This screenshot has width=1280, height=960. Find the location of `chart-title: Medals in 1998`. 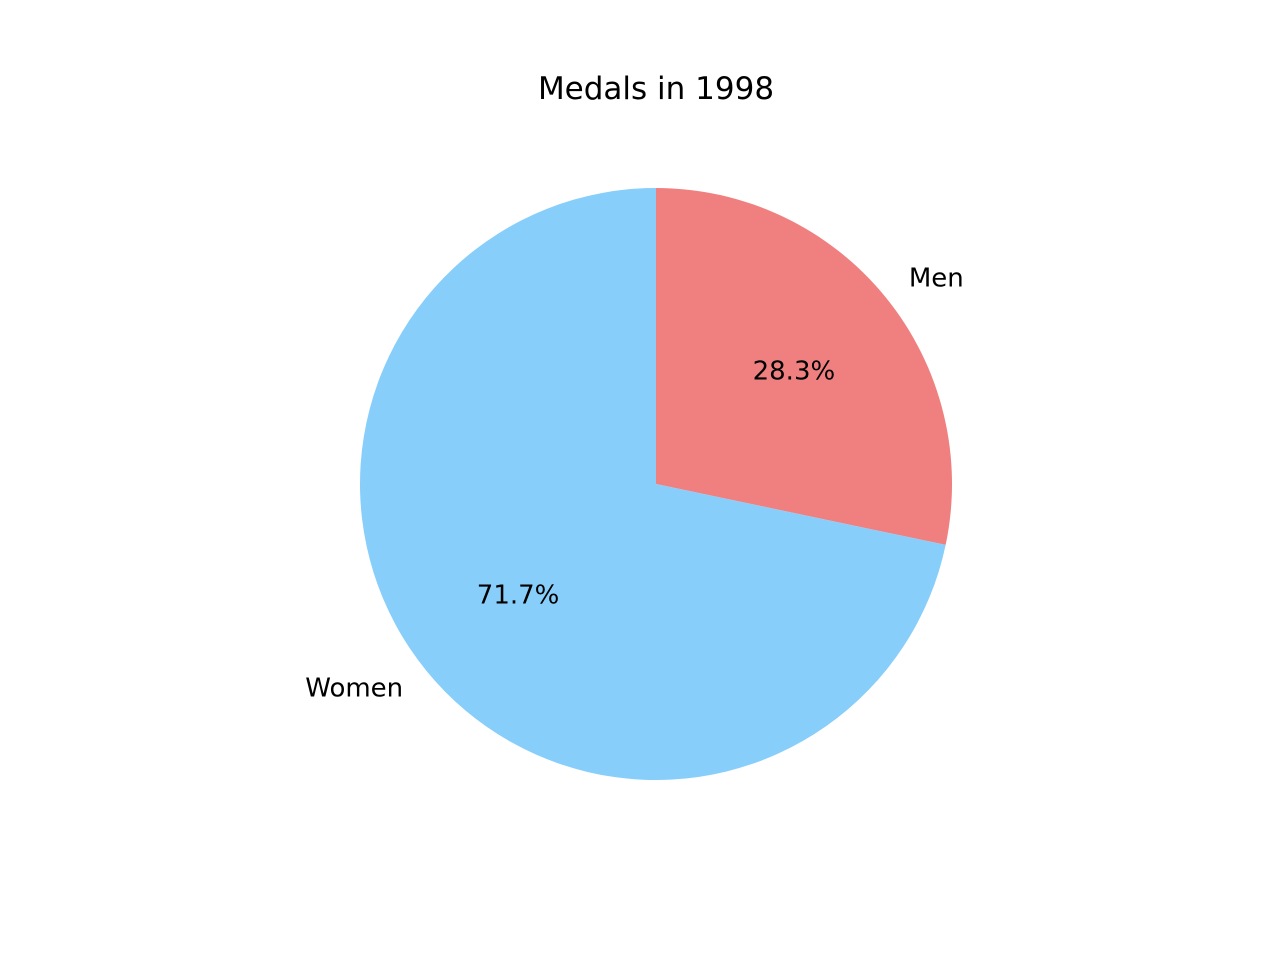

chart-title: Medals in 1998 is located at coordinates (656, 89).